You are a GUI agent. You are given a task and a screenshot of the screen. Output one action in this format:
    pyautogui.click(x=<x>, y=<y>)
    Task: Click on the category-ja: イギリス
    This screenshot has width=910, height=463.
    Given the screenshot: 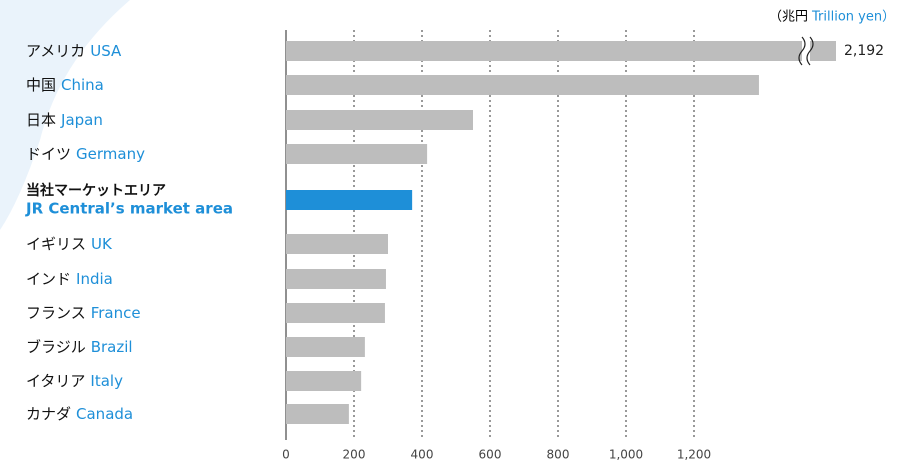 What is the action you would take?
    pyautogui.click(x=56, y=244)
    